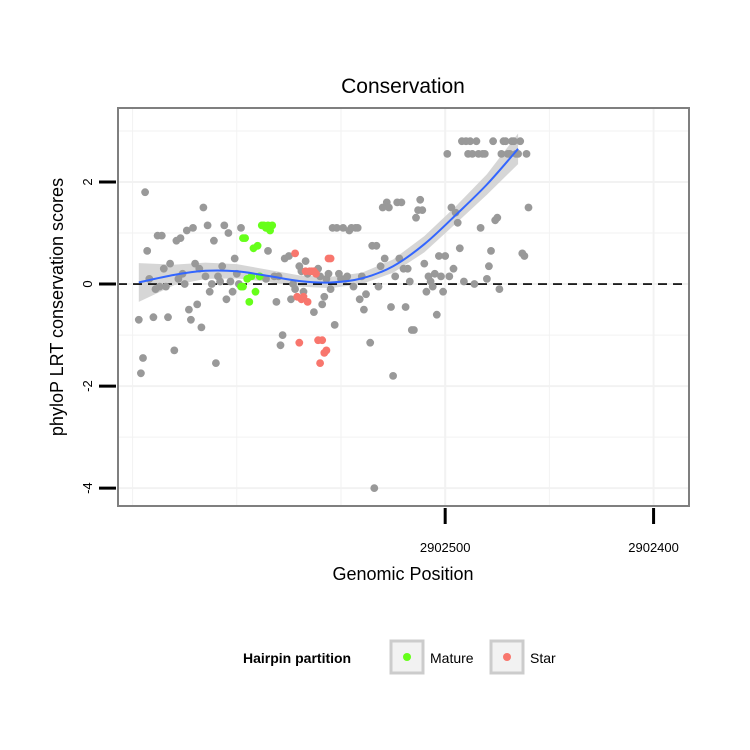  I want to click on smooth-trend-line, so click(328, 216).